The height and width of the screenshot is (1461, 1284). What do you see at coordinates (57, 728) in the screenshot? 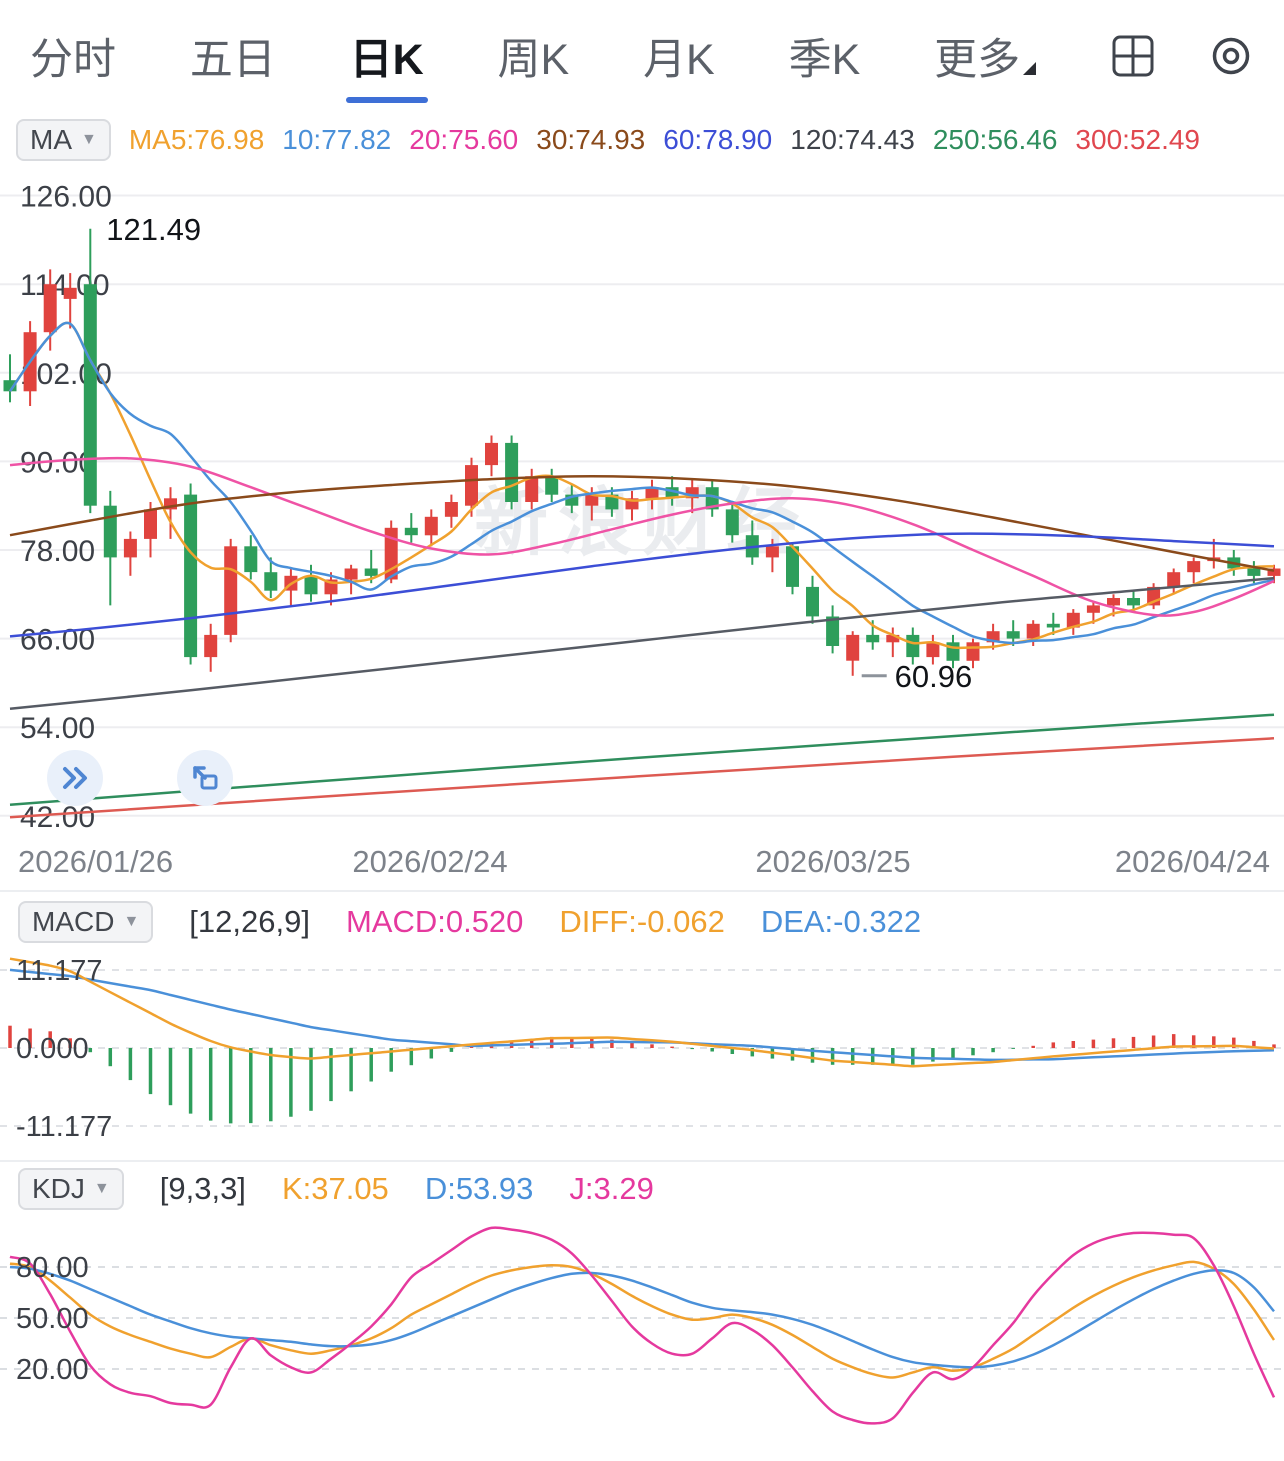
I see `svg-text: 54.00` at bounding box center [57, 728].